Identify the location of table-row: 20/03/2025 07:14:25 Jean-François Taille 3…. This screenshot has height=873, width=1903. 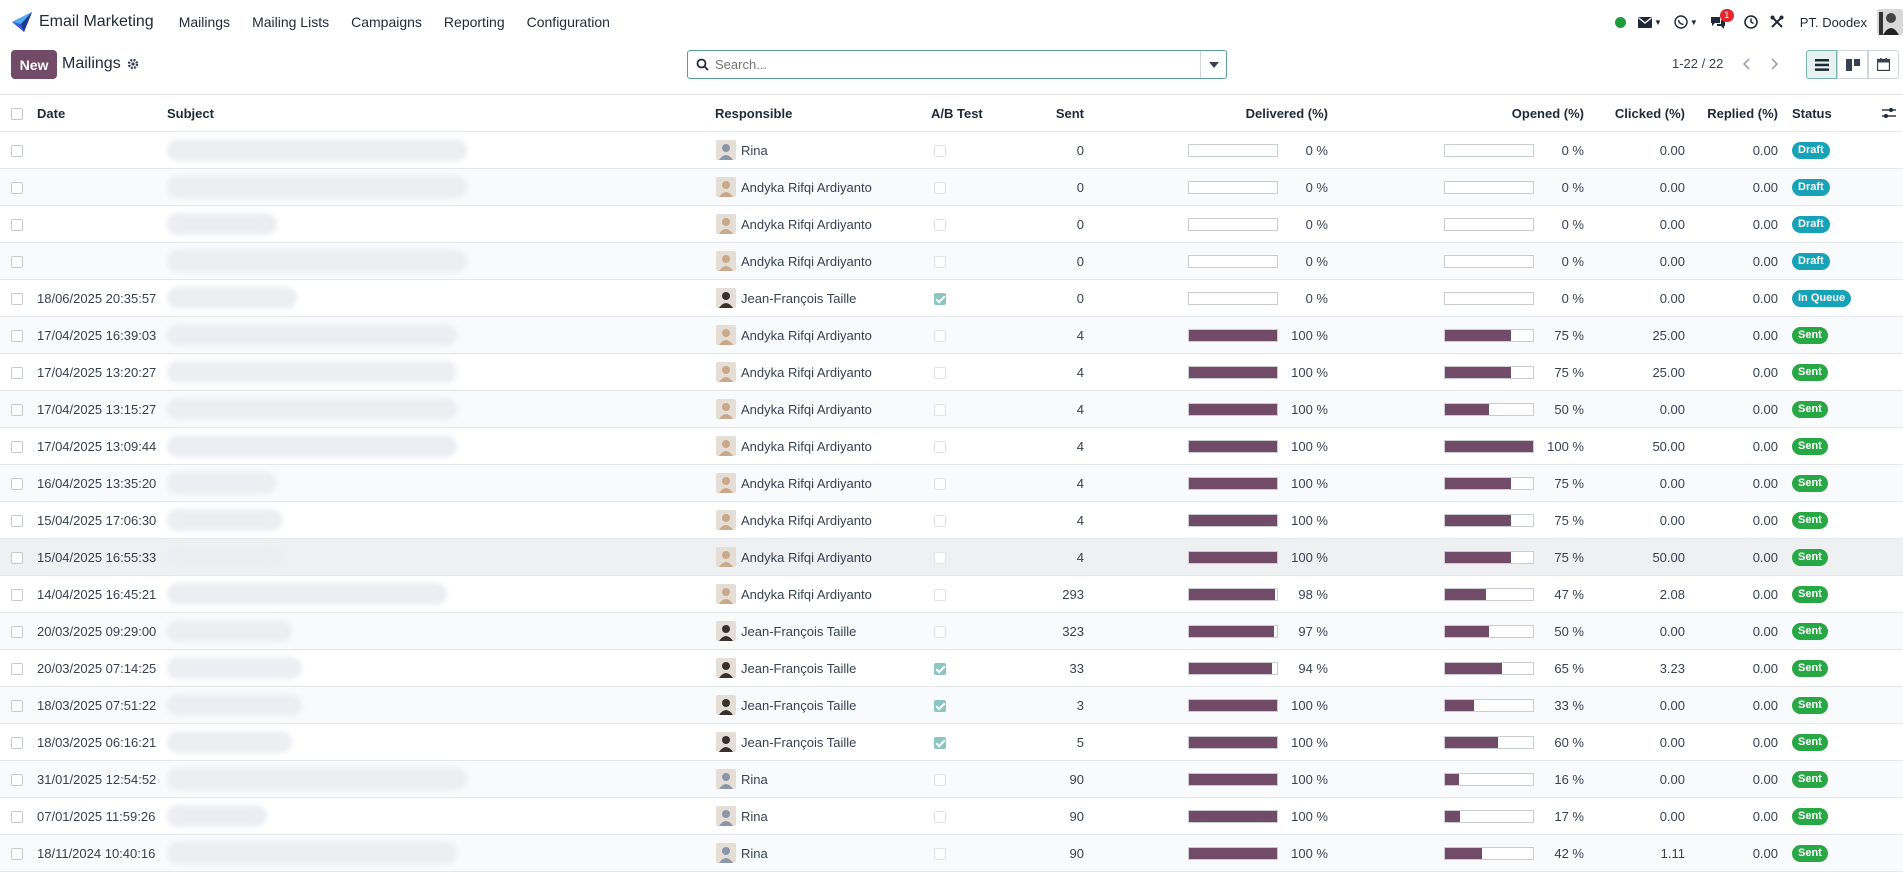
(951, 668).